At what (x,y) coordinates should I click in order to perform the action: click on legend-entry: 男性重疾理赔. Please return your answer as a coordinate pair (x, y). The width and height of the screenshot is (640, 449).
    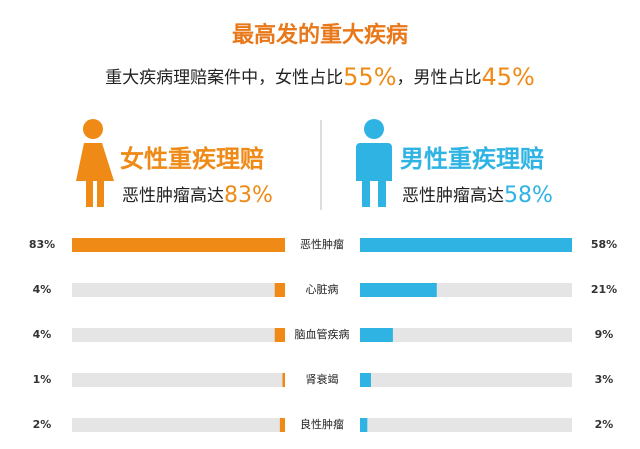
    Looking at the image, I should click on (472, 159).